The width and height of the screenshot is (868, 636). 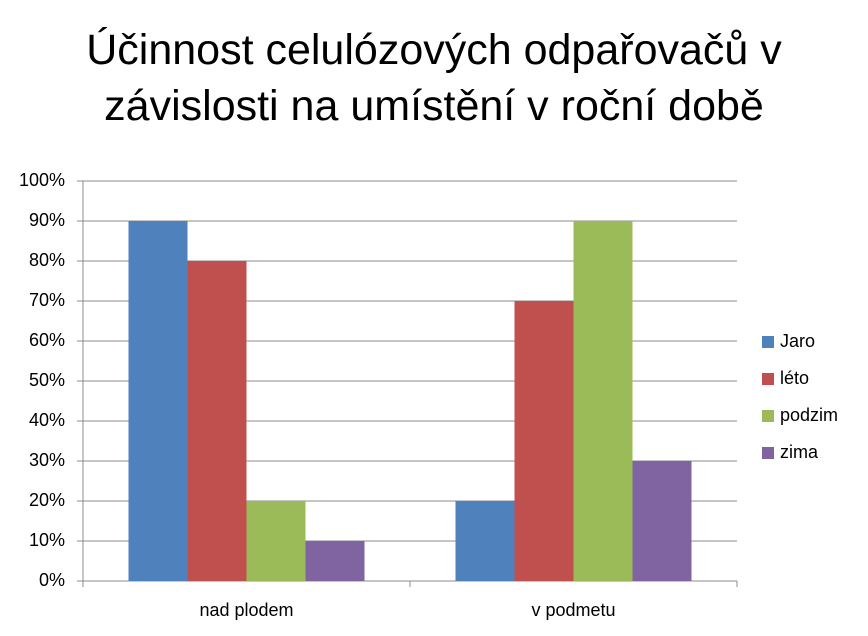 What do you see at coordinates (797, 341) in the screenshot?
I see `legend-label: Jaro` at bounding box center [797, 341].